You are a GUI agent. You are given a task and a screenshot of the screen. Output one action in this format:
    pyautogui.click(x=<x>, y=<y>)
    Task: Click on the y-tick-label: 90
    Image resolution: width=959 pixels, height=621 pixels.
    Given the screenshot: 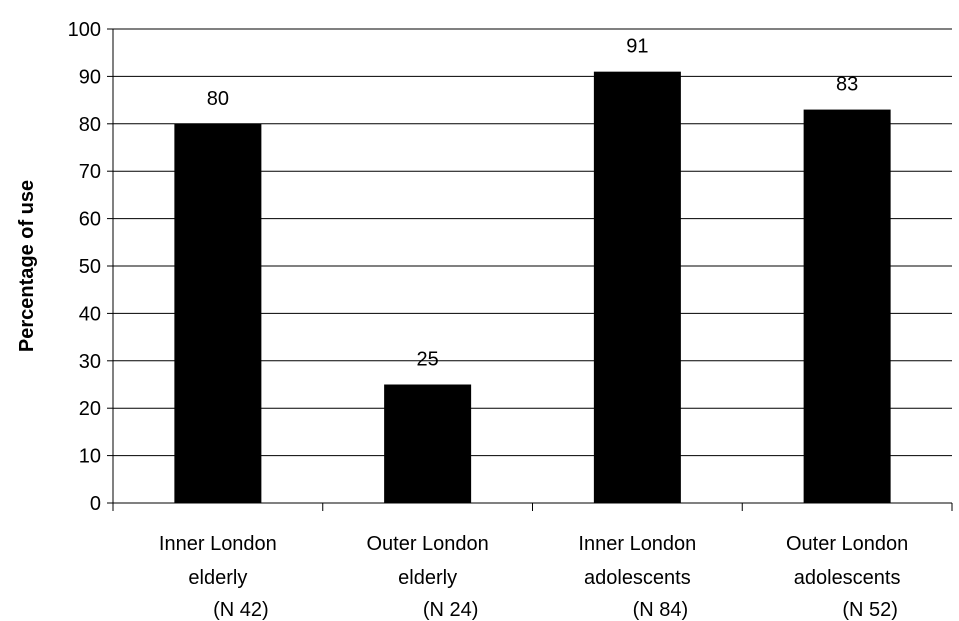 What is the action you would take?
    pyautogui.click(x=90, y=77)
    